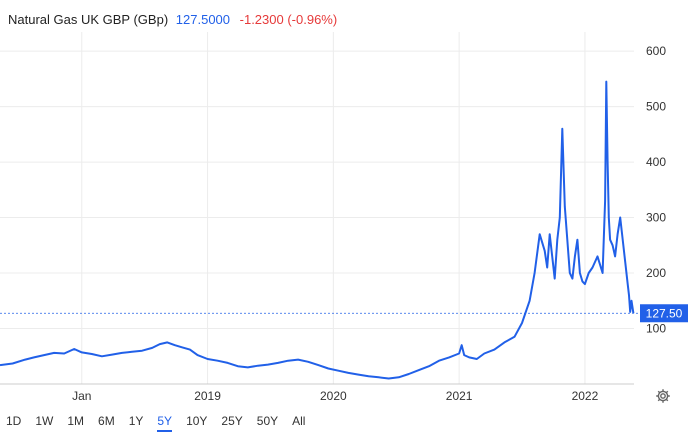 Image resolution: width=690 pixels, height=440 pixels. What do you see at coordinates (106, 421) in the screenshot?
I see `range-button-6m: 6M` at bounding box center [106, 421].